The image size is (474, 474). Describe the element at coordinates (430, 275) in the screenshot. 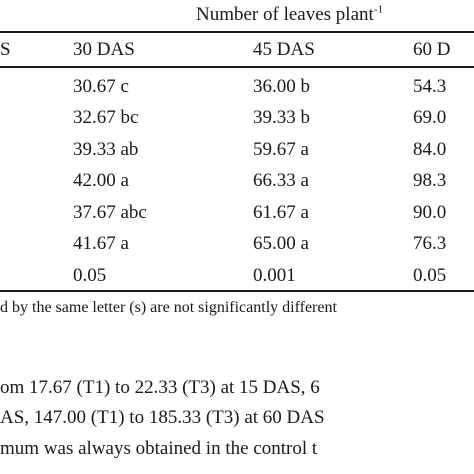

I see `cell-60-das: 0.05` at that location.